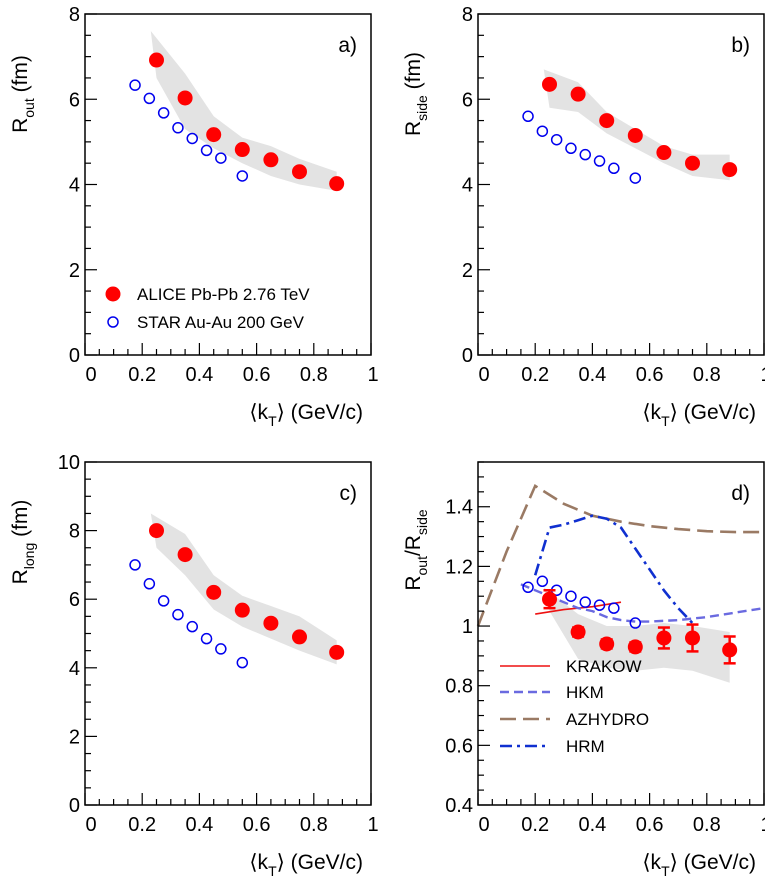 Image resolution: width=765 pixels, height=880 pixels. Describe the element at coordinates (613, 569) in the screenshot. I see `model-curve-hrm` at that location.